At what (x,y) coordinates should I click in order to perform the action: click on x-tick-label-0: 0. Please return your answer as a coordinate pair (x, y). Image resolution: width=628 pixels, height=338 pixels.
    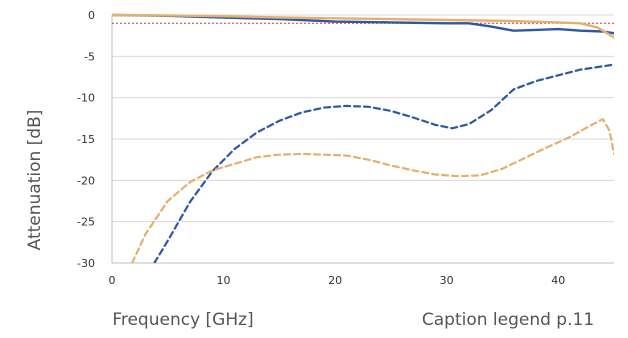
    Looking at the image, I should click on (112, 280).